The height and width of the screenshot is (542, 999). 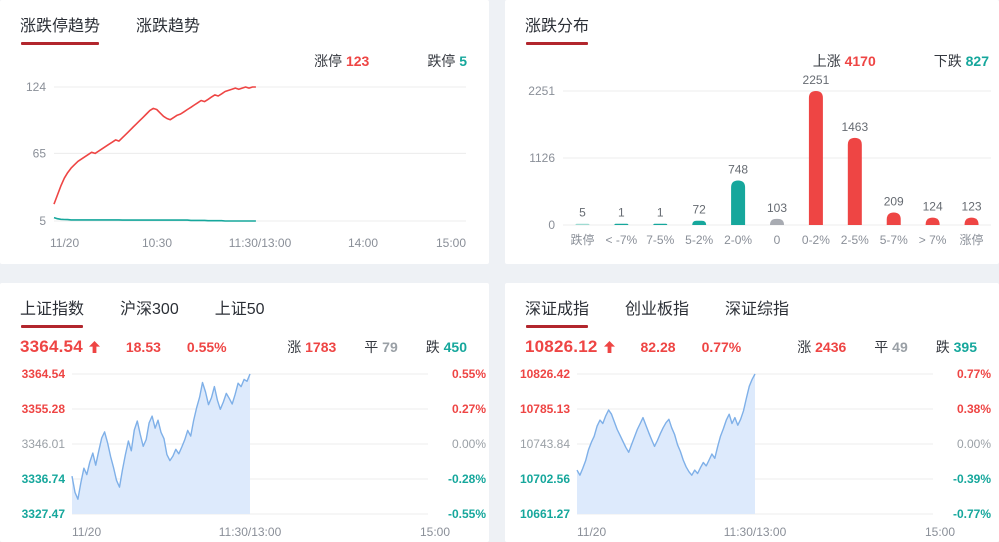 What do you see at coordinates (244, 22) in the screenshot?
I see `limit-trend-tabs: 涨跌停趋势 涨跌趋势` at bounding box center [244, 22].